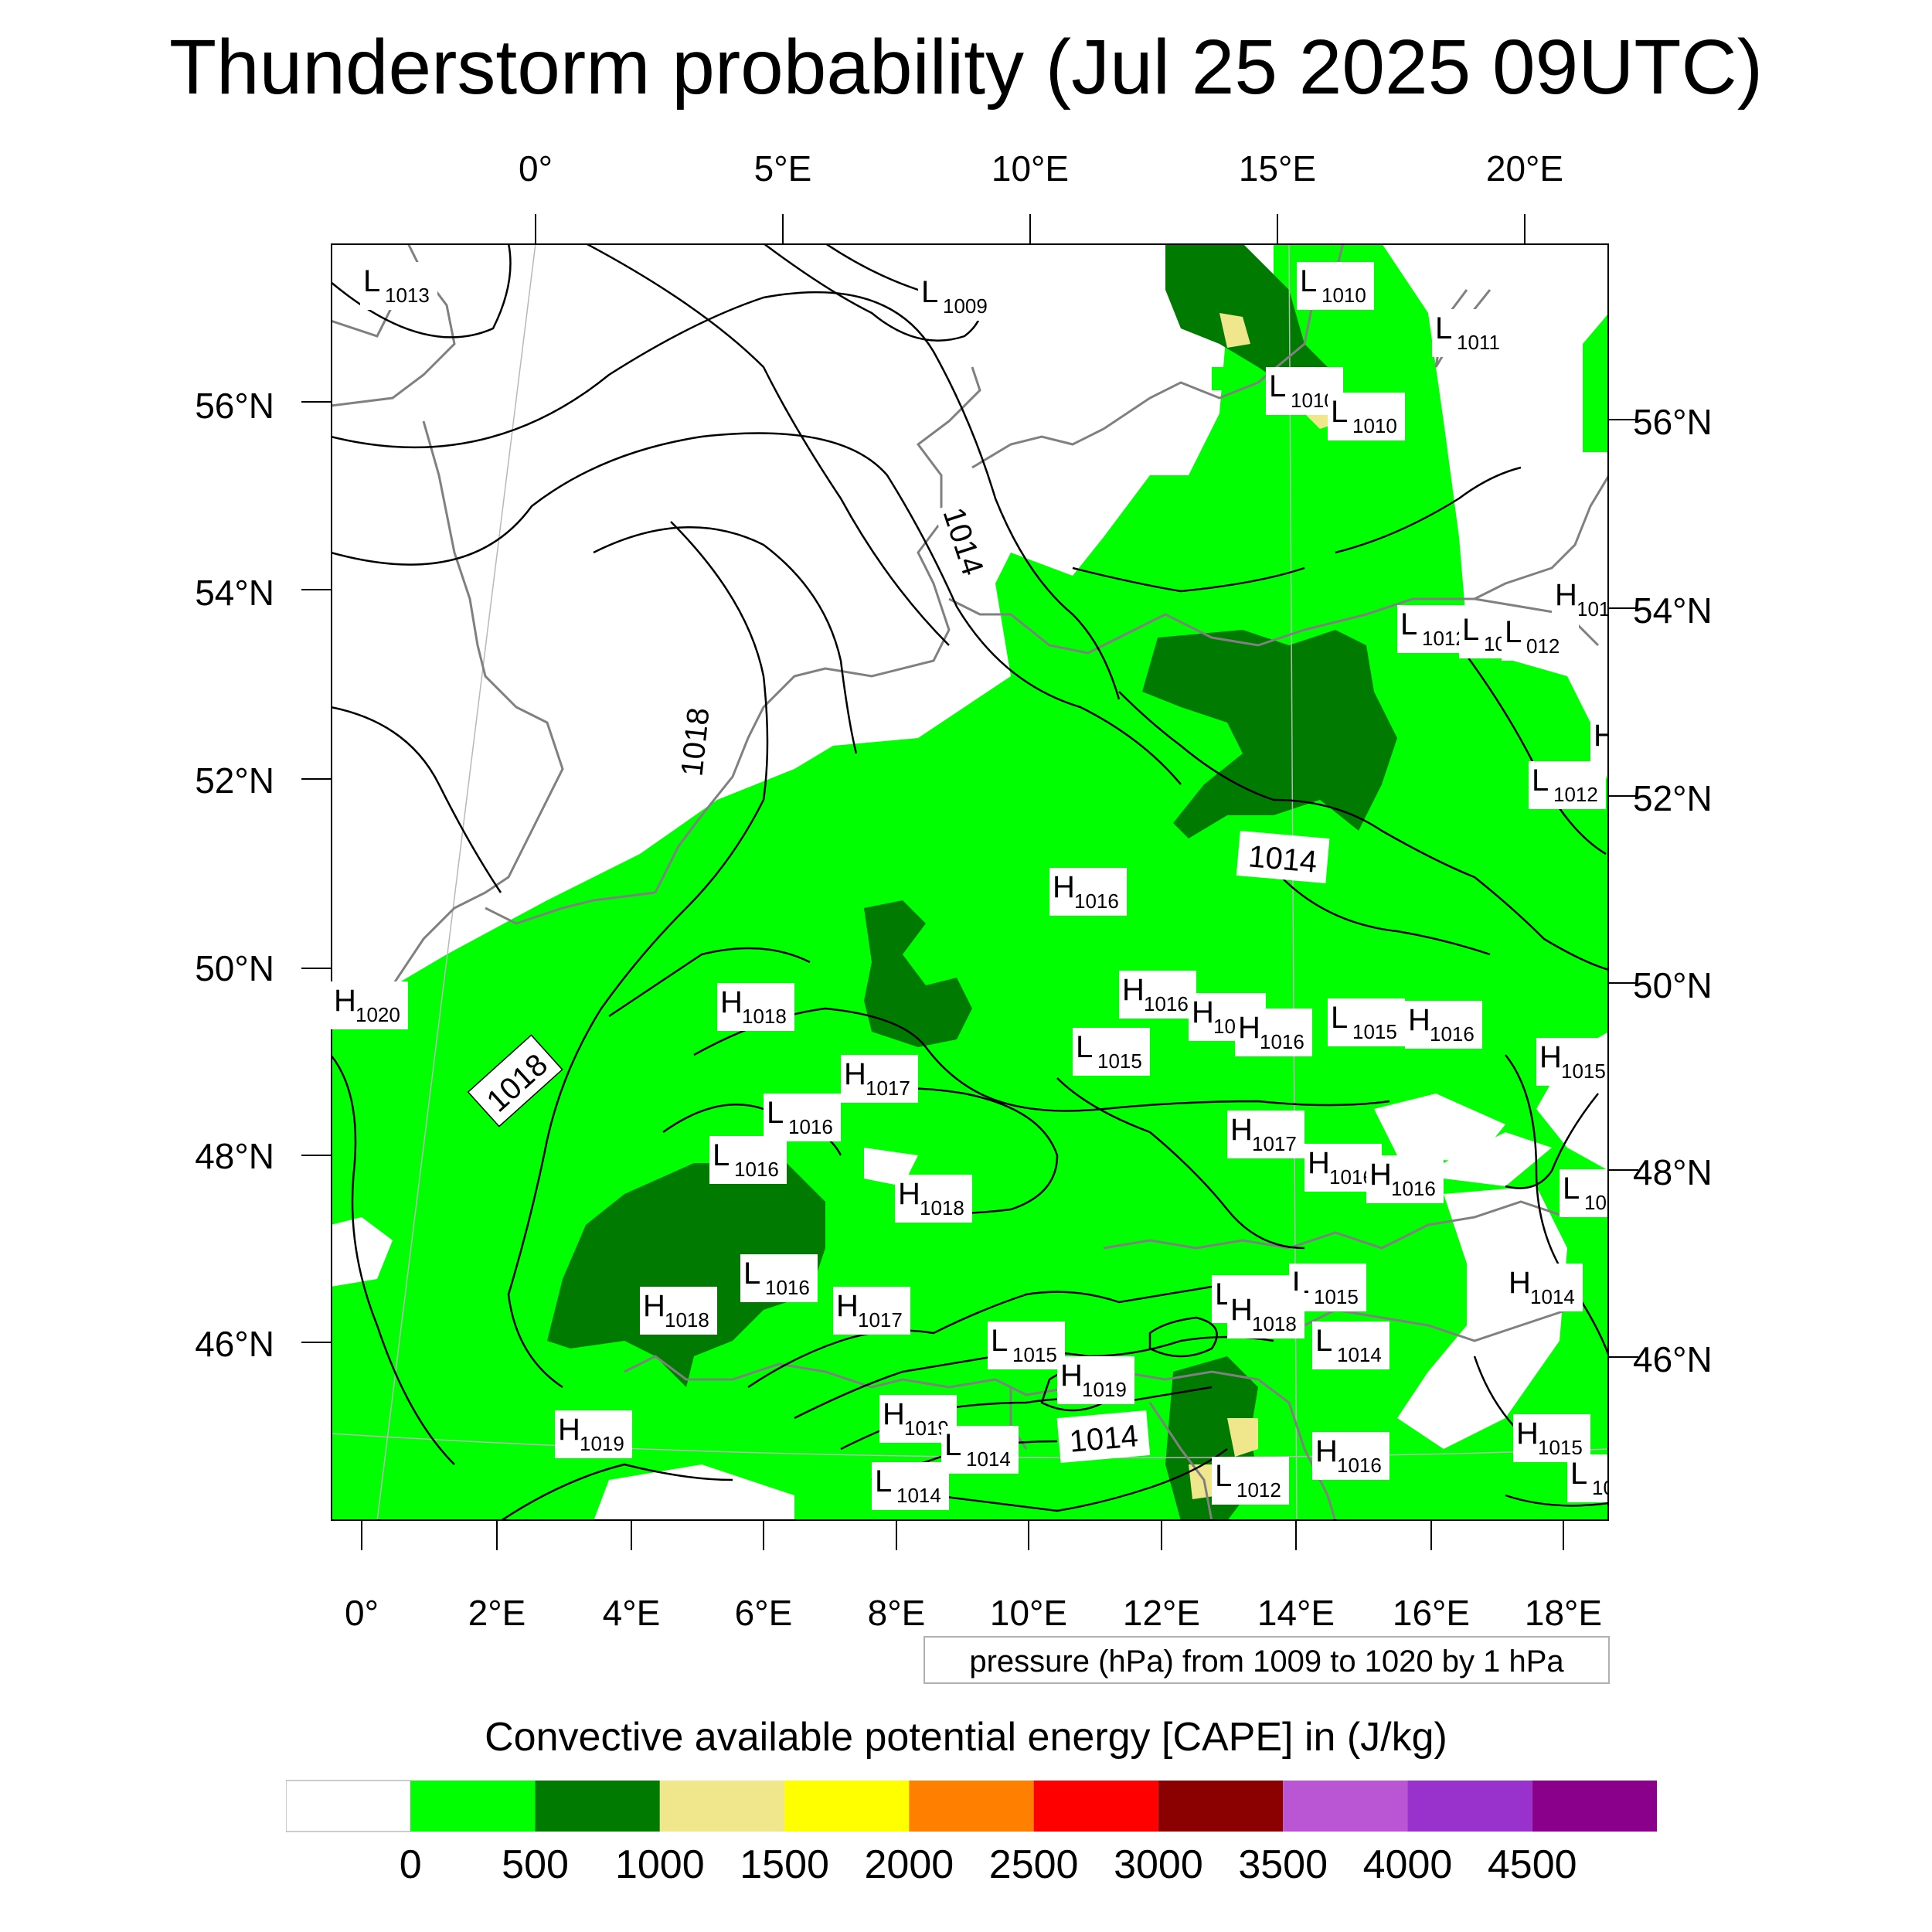  I want to click on pressure-center-value: 101, so click(1593, 609).